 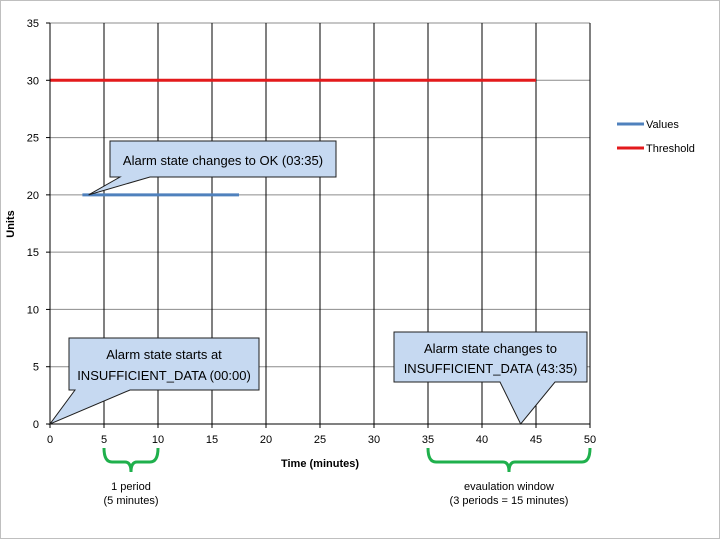 What do you see at coordinates (36, 425) in the screenshot?
I see `y-tick-label: 0` at bounding box center [36, 425].